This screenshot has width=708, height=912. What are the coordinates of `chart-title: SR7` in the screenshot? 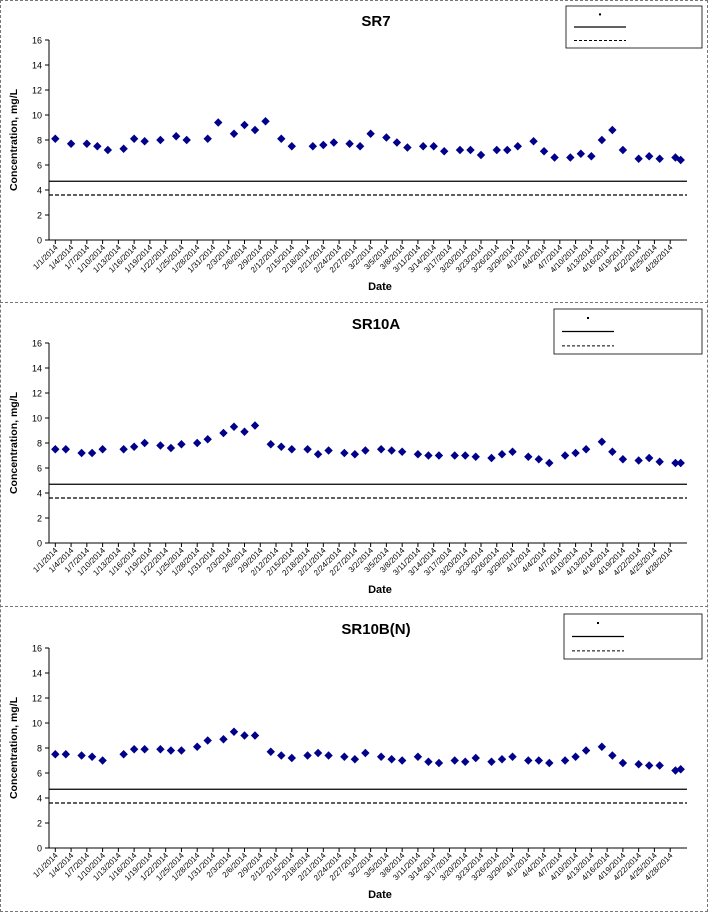 It's located at (375, 21).